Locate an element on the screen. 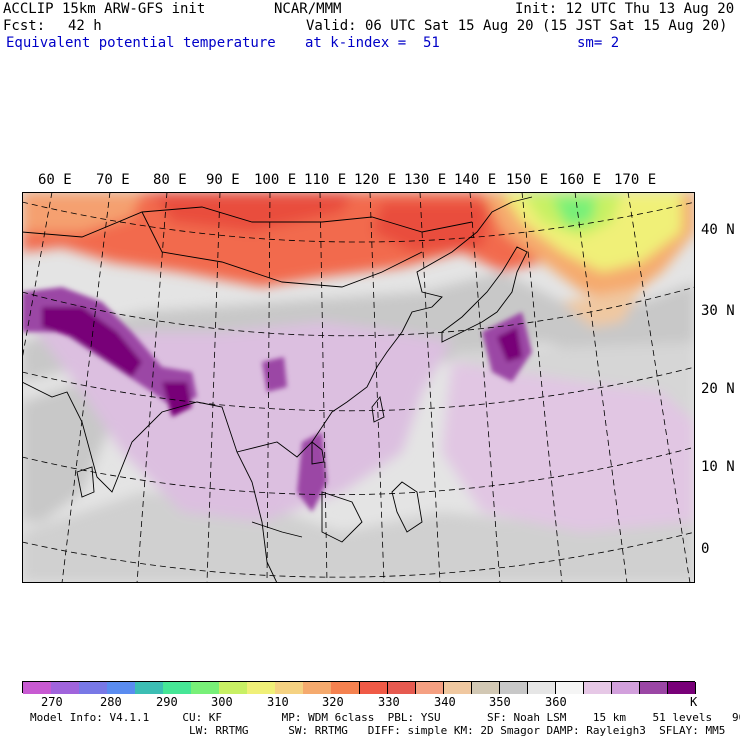 The image size is (740, 740). colorbar-tick: 360 is located at coordinates (556, 702).